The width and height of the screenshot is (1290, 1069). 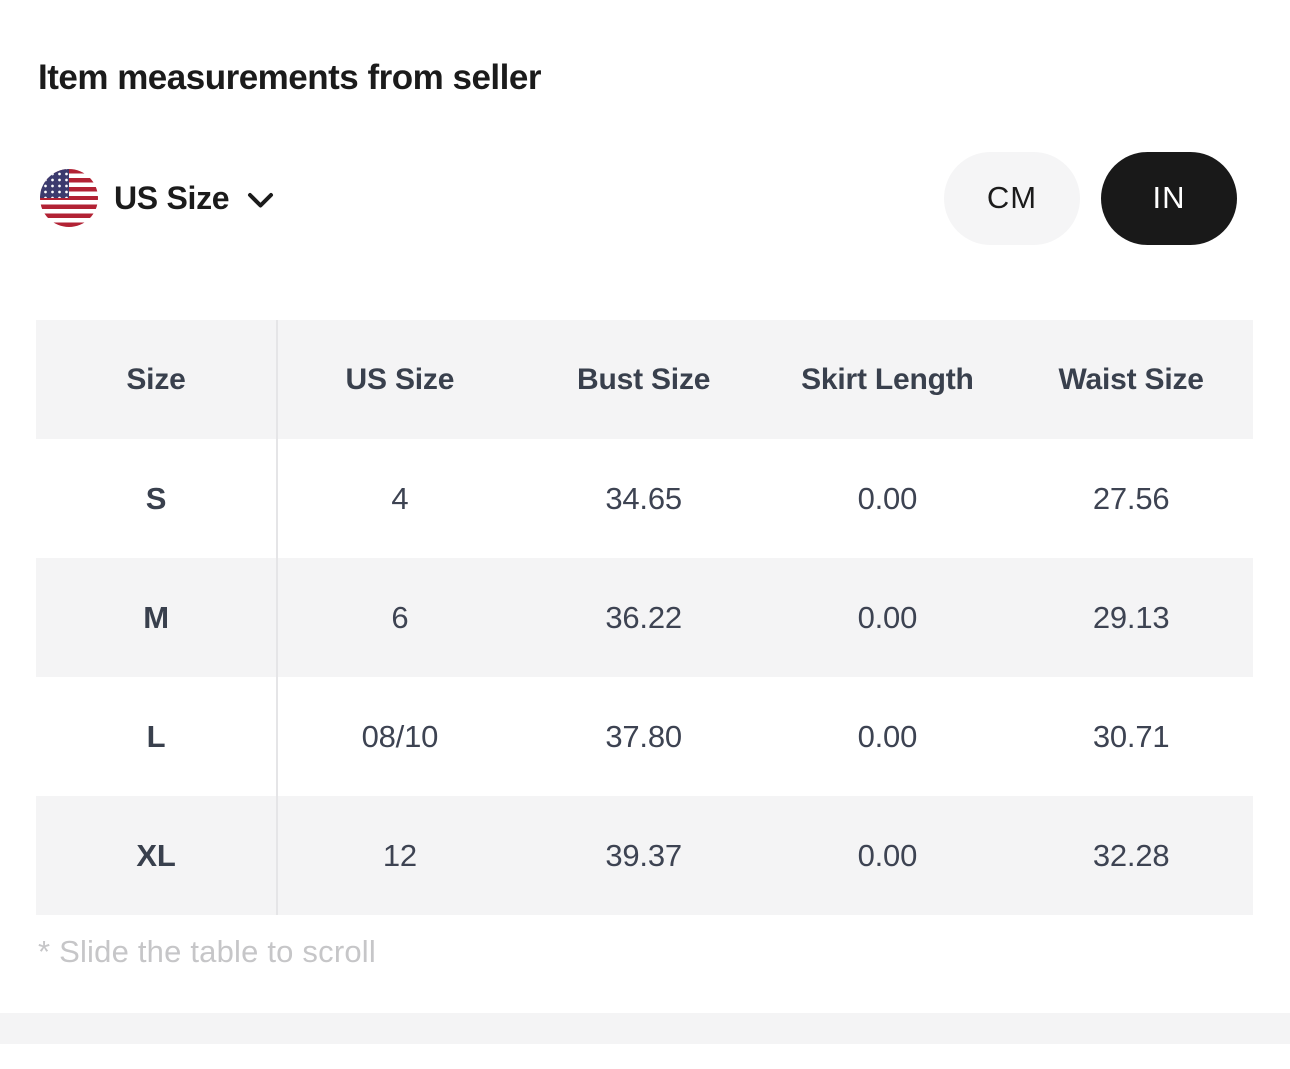 I want to click on table-row: XL 12 39.37 0.00 32.28, so click(x=644, y=855).